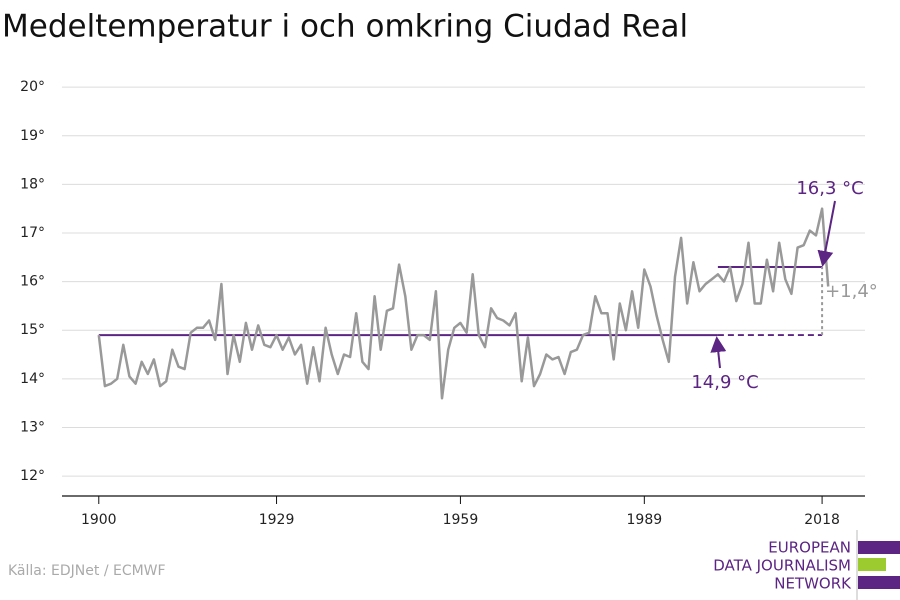 The height and width of the screenshot is (600, 900). Describe the element at coordinates (32, 476) in the screenshot. I see `y-tick-label: 12°` at that location.